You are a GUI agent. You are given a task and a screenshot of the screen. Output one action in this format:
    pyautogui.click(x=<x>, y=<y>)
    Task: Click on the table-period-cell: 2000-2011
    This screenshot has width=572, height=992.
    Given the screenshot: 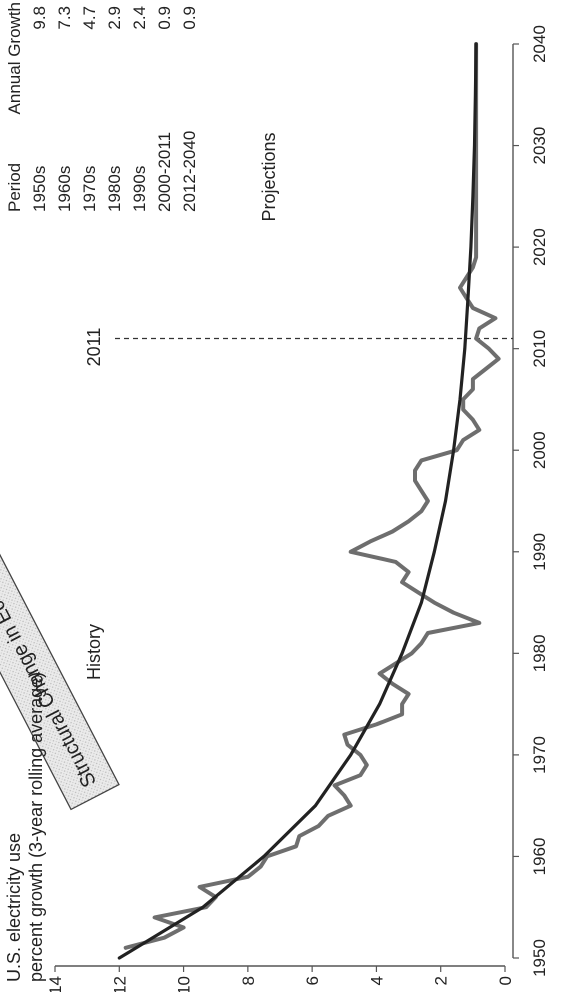 What is the action you would take?
    pyautogui.click(x=164, y=172)
    